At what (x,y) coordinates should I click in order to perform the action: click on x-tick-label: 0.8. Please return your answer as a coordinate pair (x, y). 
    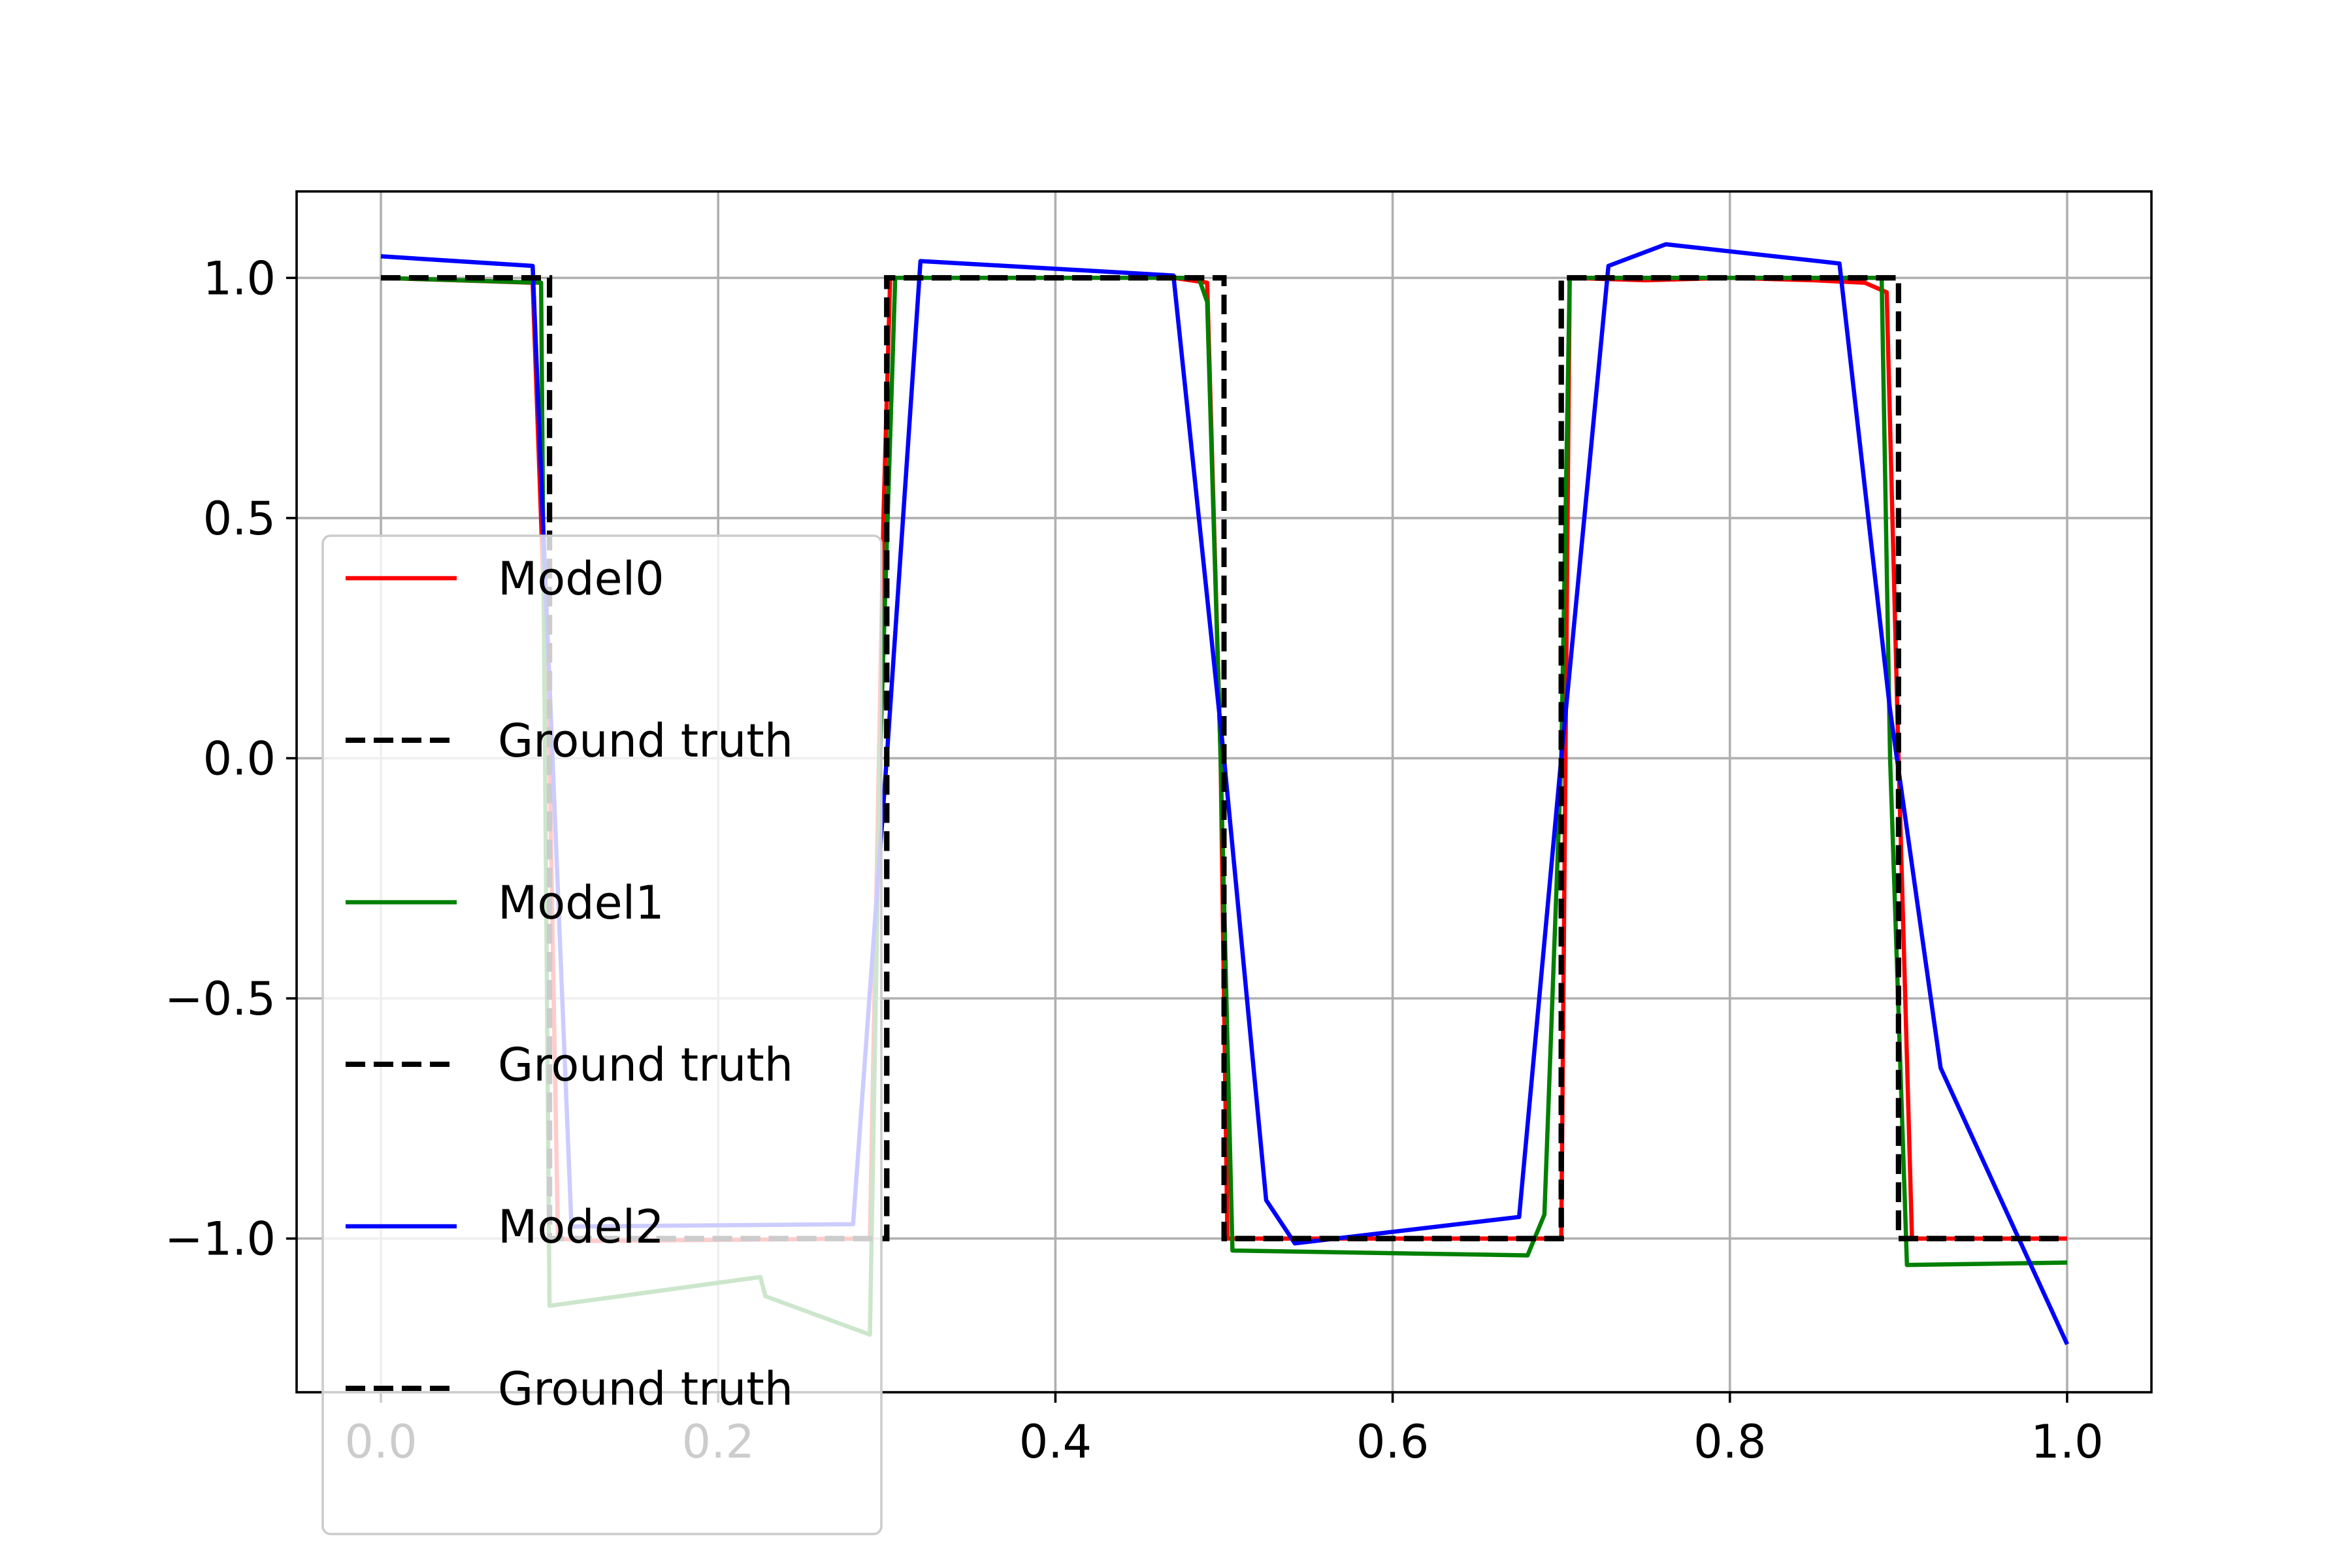
    Looking at the image, I should click on (1729, 1442).